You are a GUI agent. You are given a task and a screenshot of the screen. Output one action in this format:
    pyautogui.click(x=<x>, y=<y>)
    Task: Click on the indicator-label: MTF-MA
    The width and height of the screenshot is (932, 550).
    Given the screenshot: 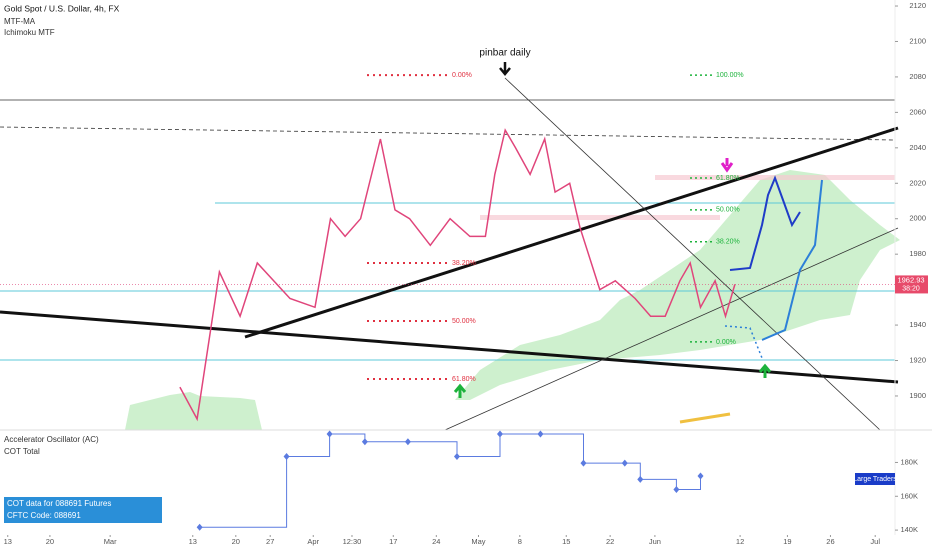 What is the action you would take?
    pyautogui.click(x=20, y=21)
    